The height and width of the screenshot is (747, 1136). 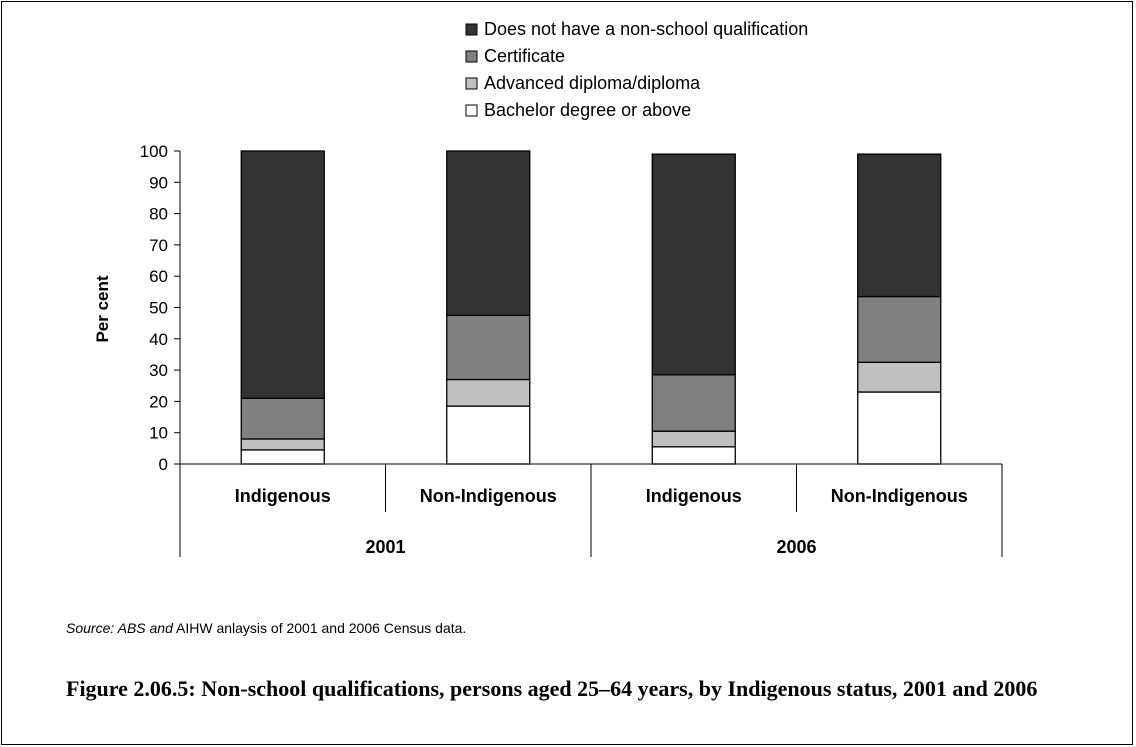 I want to click on y-tick-label: 30, so click(x=158, y=370).